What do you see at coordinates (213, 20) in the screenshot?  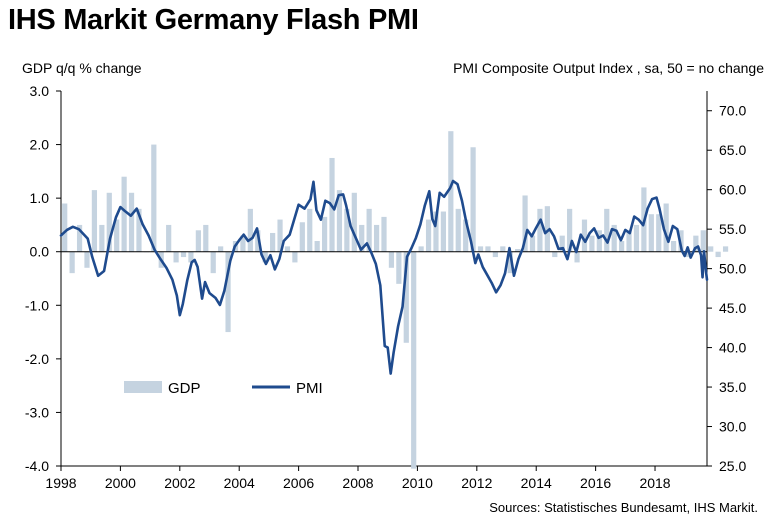 I see `chart-title: IHS Markit Germany Flash PMI` at bounding box center [213, 20].